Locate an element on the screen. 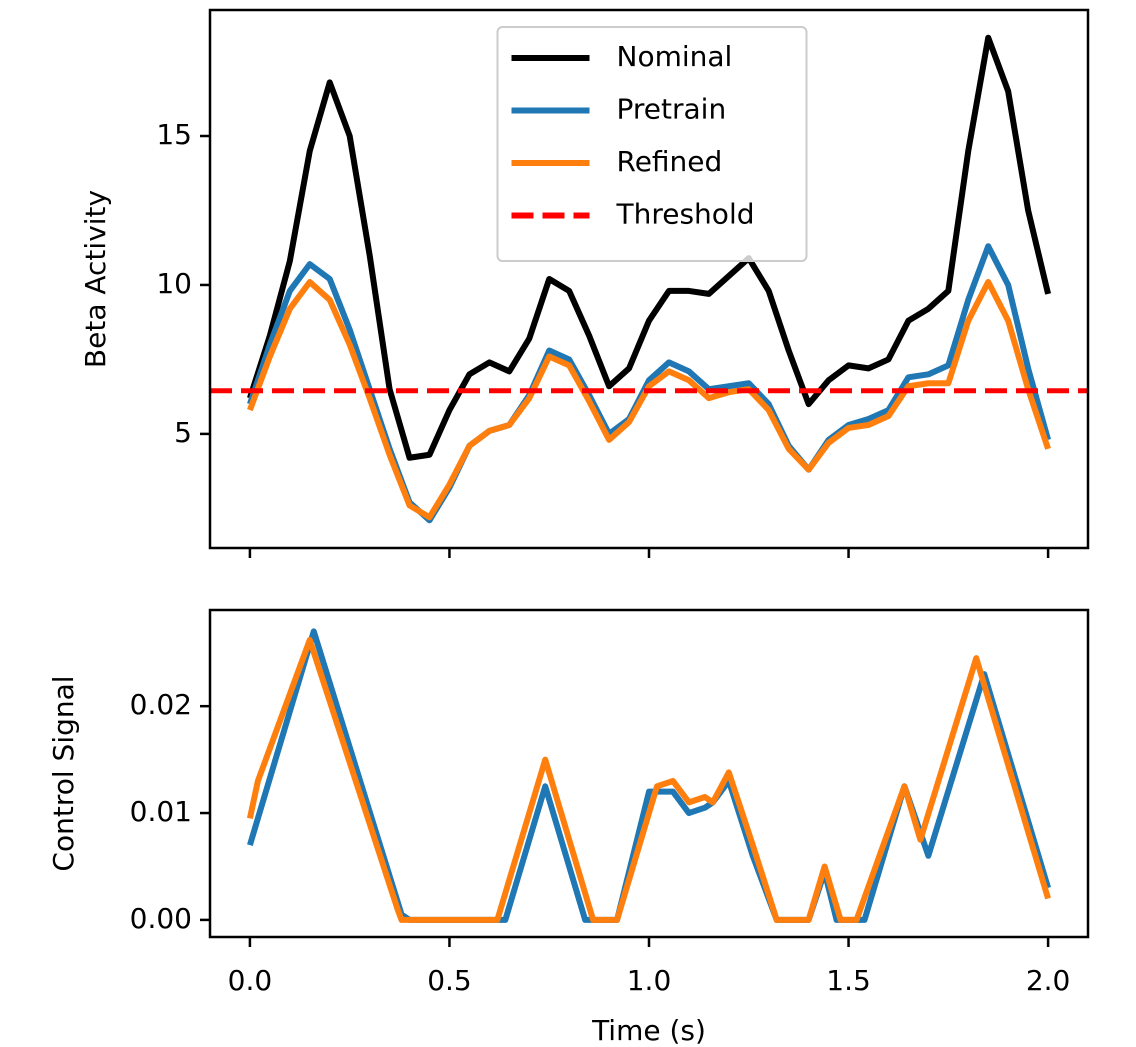 Image resolution: width=1136 pixels, height=1047 pixels. legend-box is located at coordinates (652, 144).